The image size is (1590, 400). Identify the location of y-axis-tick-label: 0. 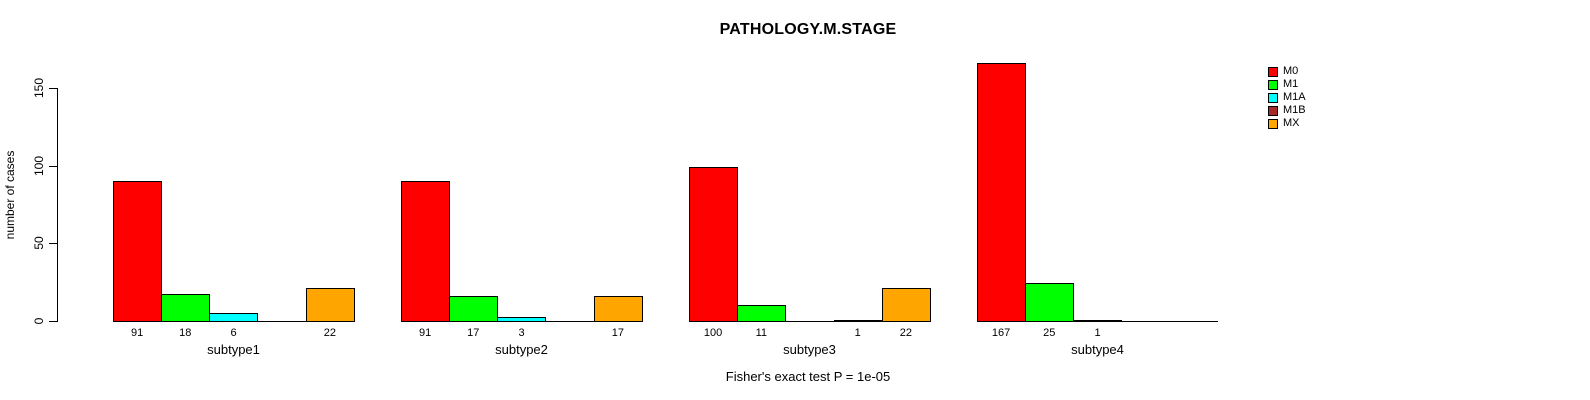
(39, 321).